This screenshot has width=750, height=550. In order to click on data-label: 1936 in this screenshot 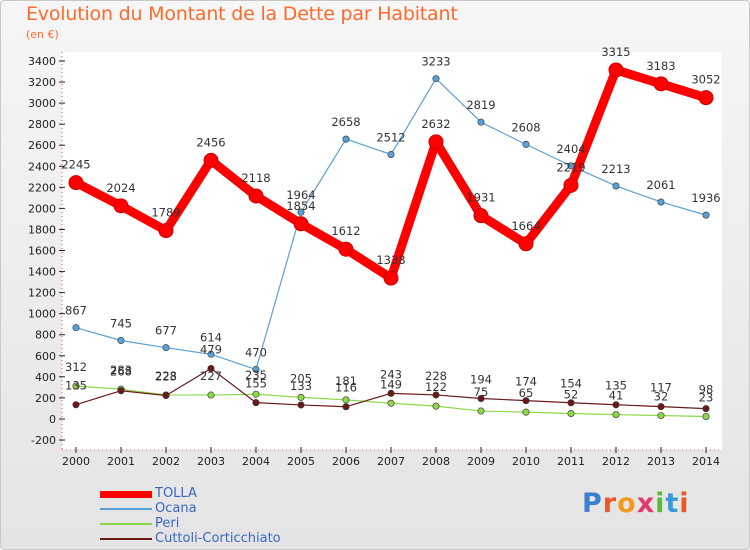, I will do `click(705, 198)`.